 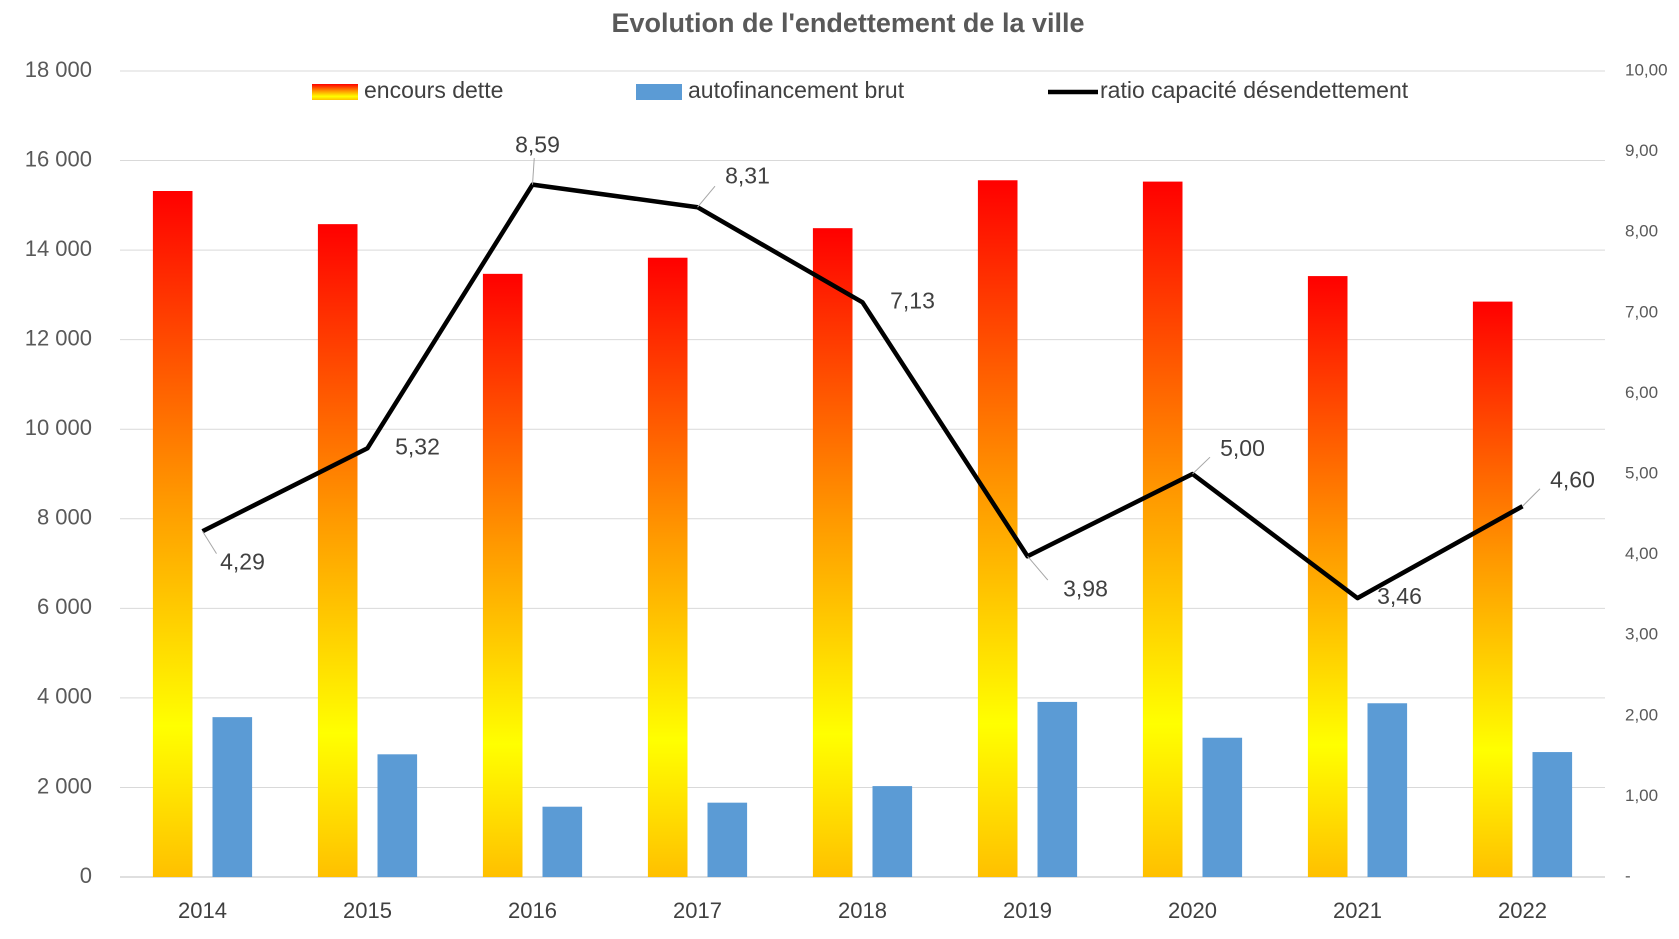 What do you see at coordinates (58, 158) in the screenshot?
I see `y-tick-label: 16 000` at bounding box center [58, 158].